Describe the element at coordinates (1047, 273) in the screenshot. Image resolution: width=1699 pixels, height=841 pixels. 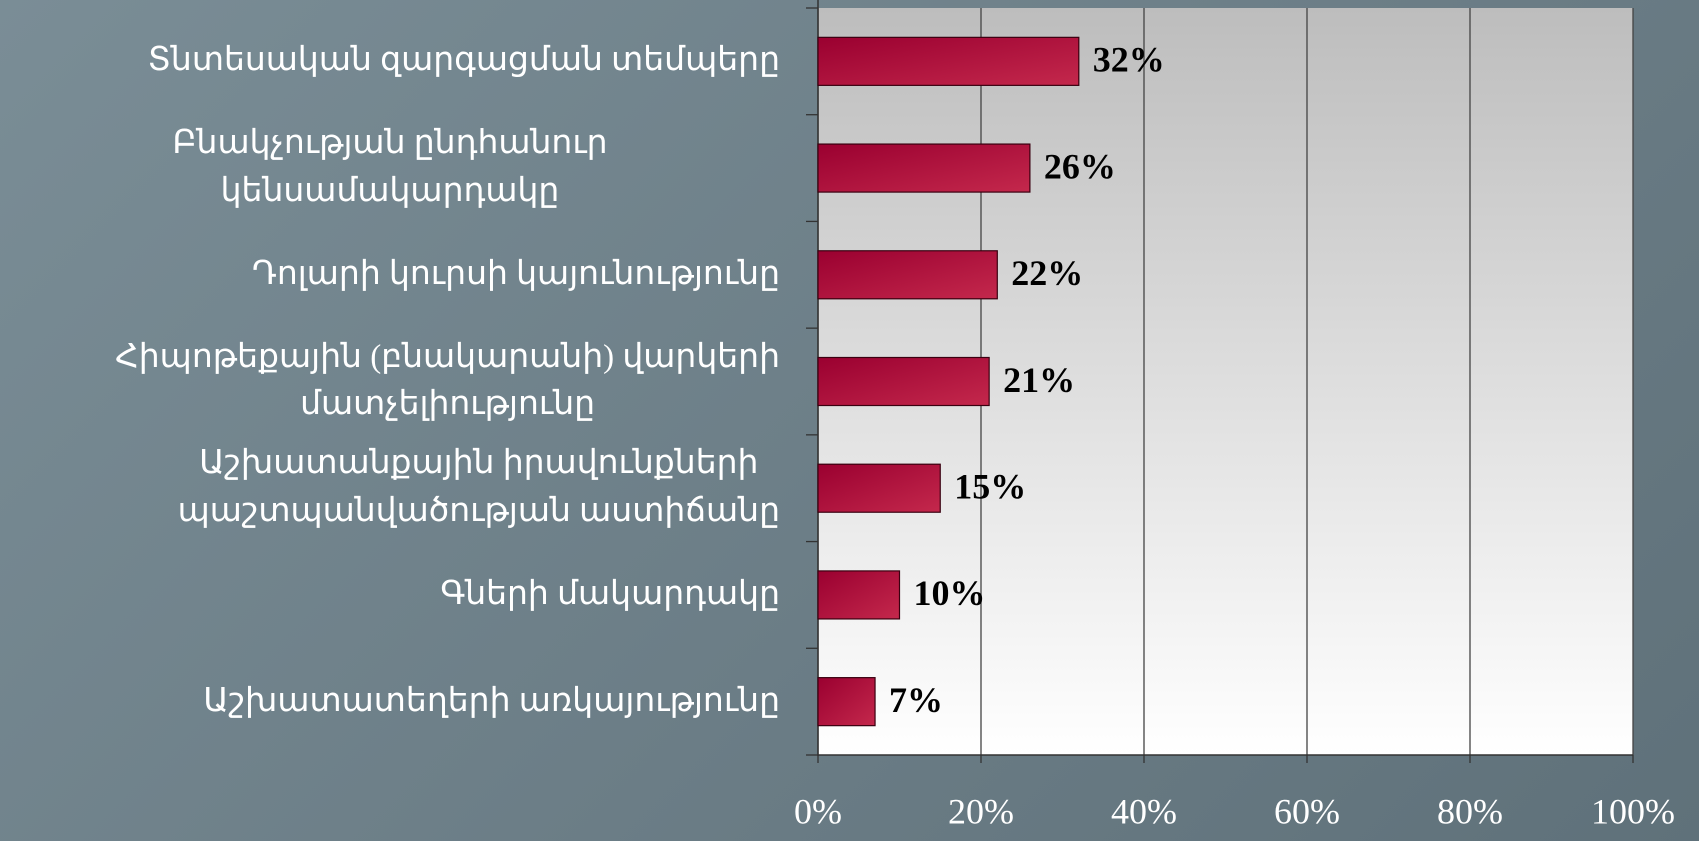
I see `data-label: 22%` at that location.